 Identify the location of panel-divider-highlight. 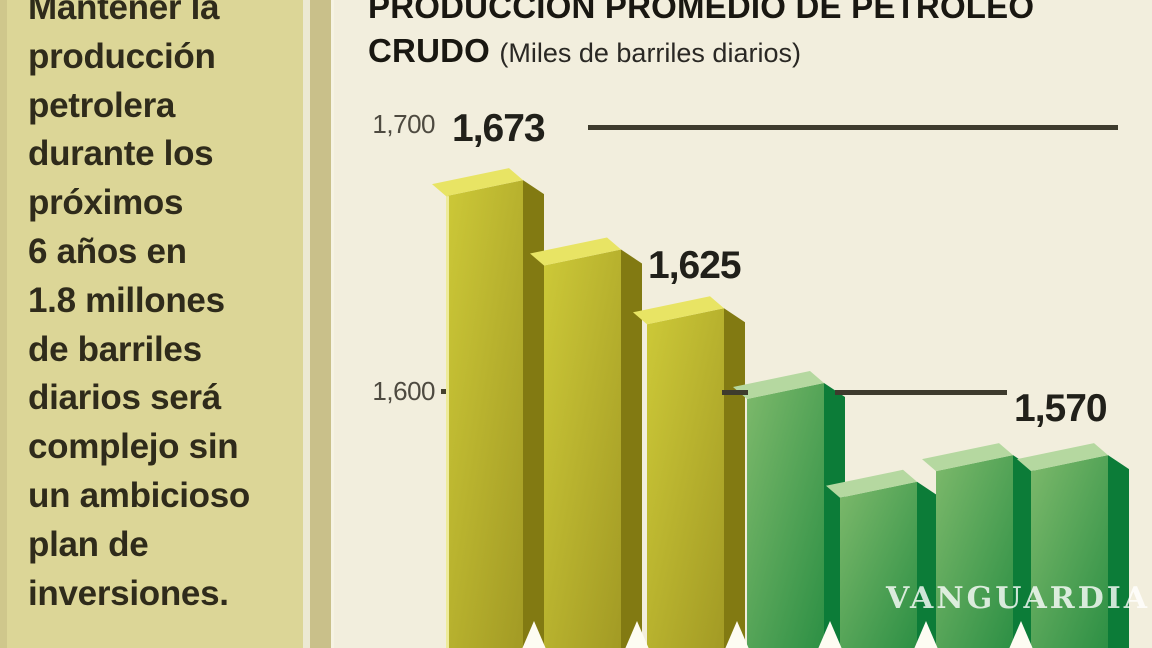
(306, 324).